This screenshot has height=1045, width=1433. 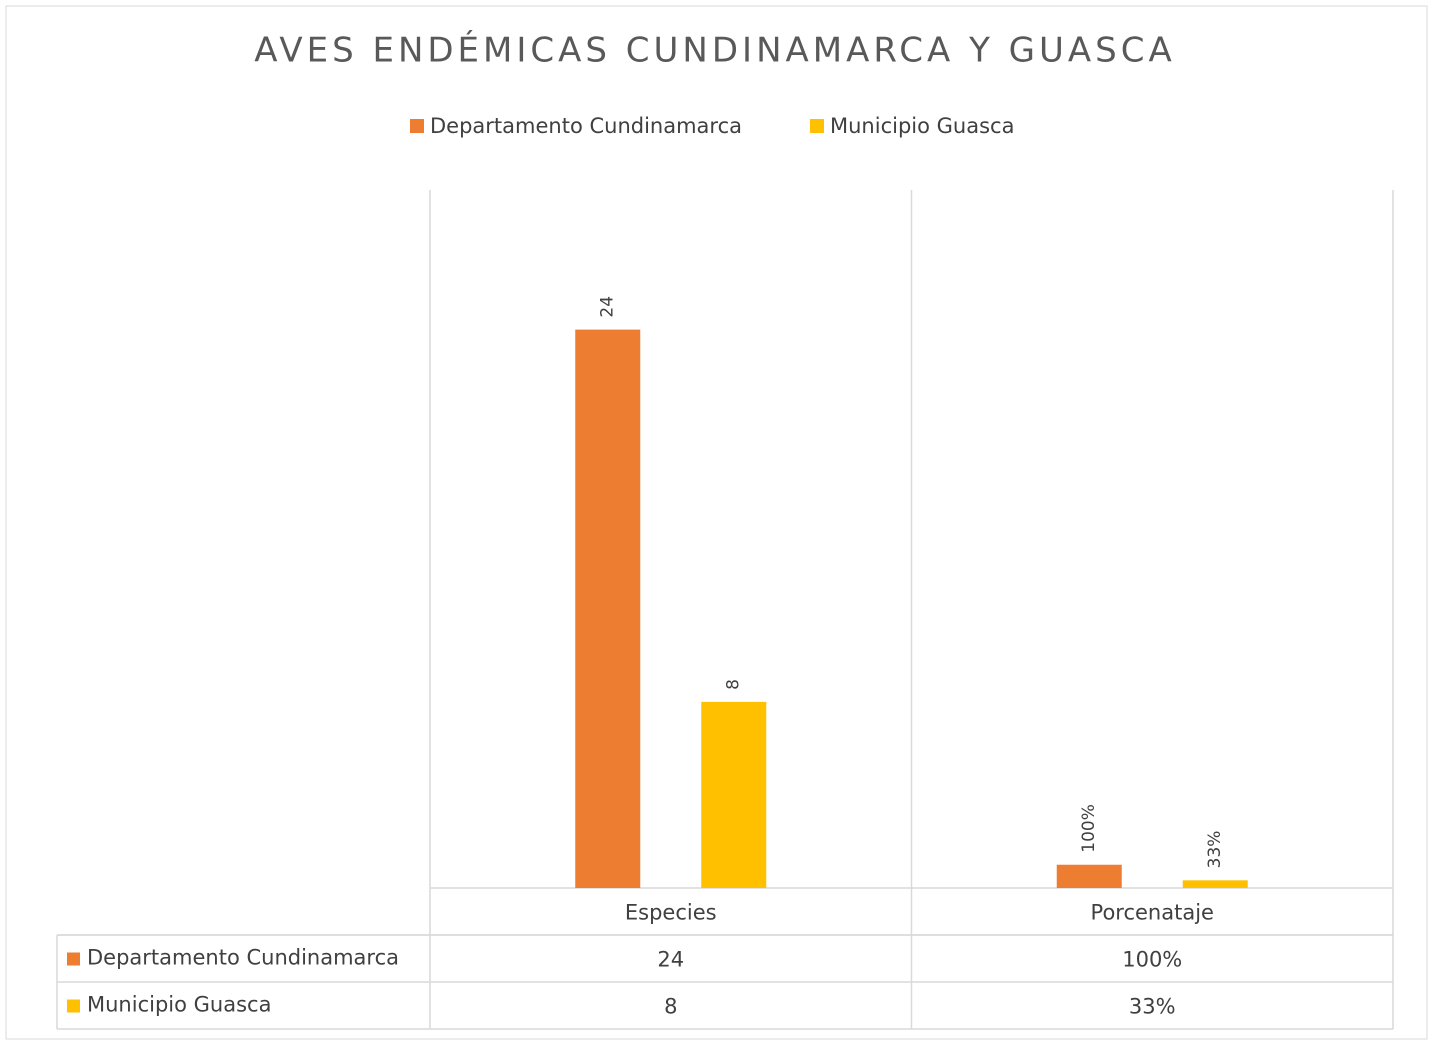 What do you see at coordinates (671, 913) in the screenshot?
I see `x-tick-label: Especies` at bounding box center [671, 913].